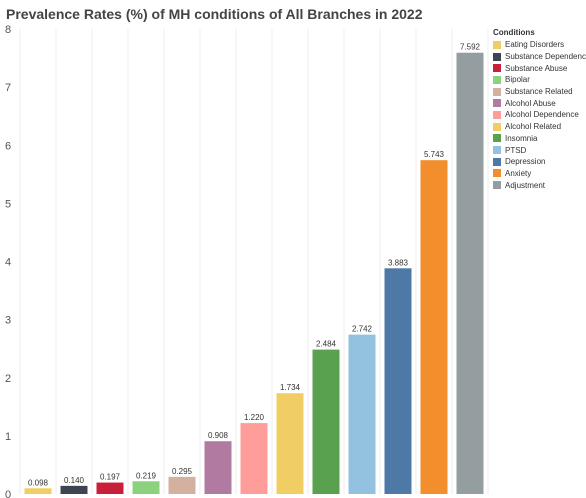 The height and width of the screenshot is (498, 586). What do you see at coordinates (517, 80) in the screenshot?
I see `legend-label: Bipolar` at bounding box center [517, 80].